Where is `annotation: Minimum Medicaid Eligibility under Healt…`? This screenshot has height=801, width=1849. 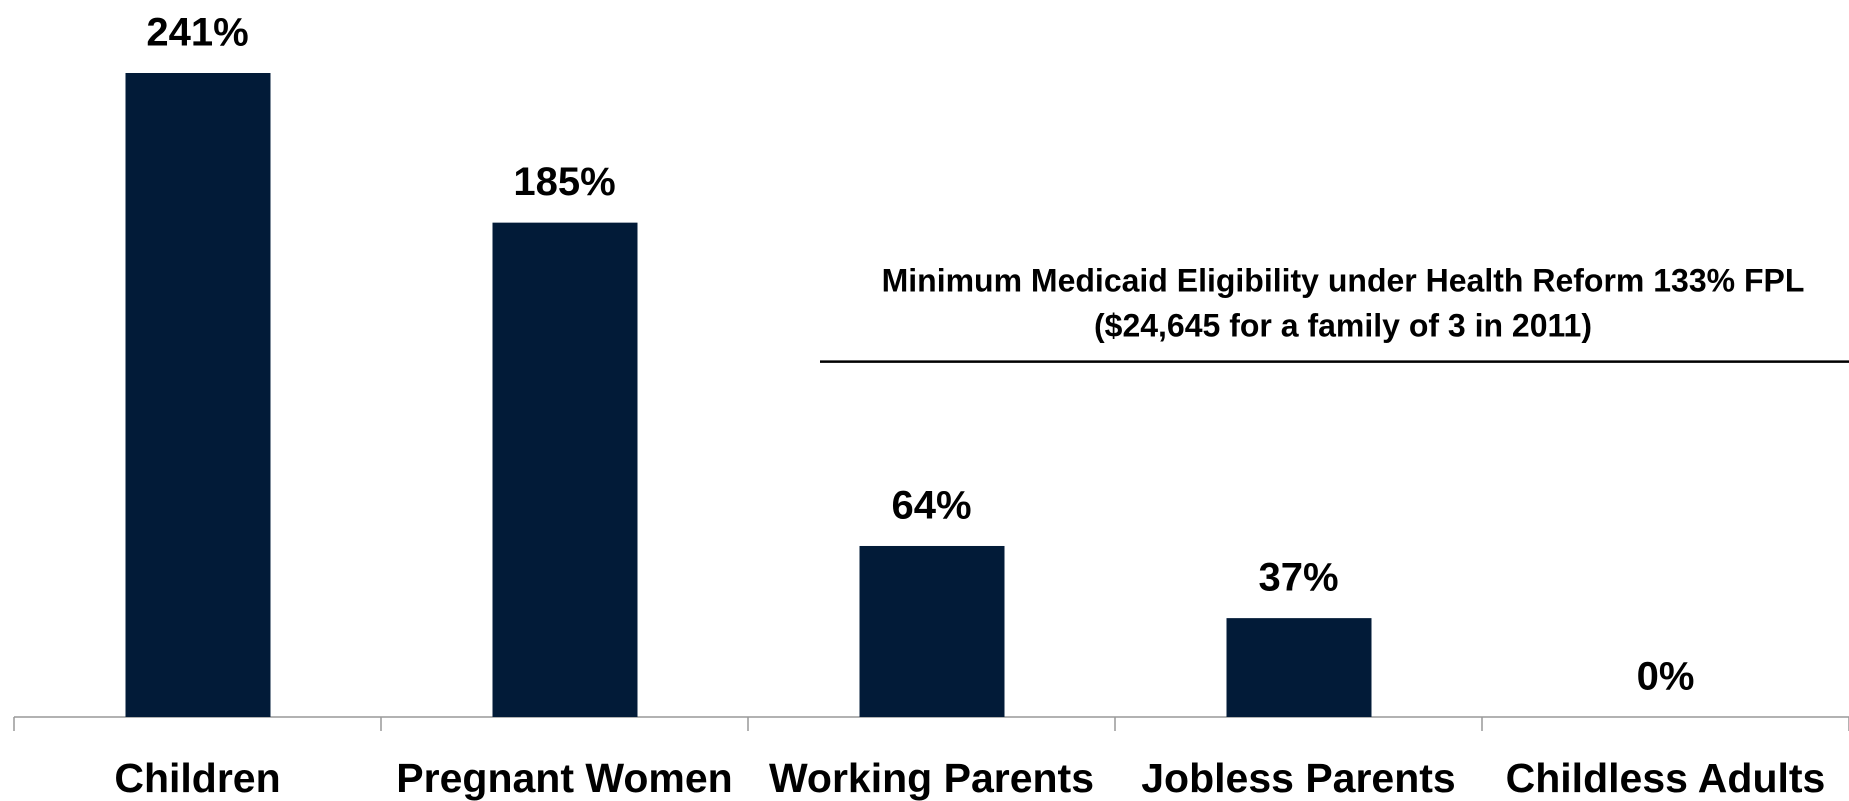 annotation: Minimum Medicaid Eligibility under Healt… is located at coordinates (1343, 280).